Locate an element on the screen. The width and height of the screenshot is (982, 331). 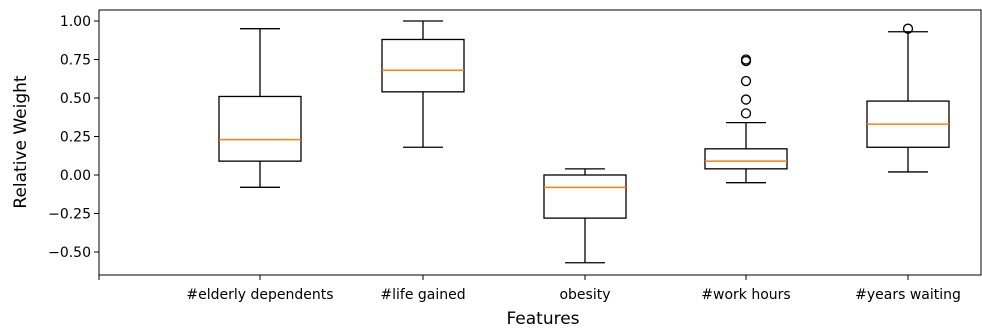
y-axis: −0.50 −0.25 0.00 0.25 0.50 0.75 1.00 is located at coordinates (73, 137).